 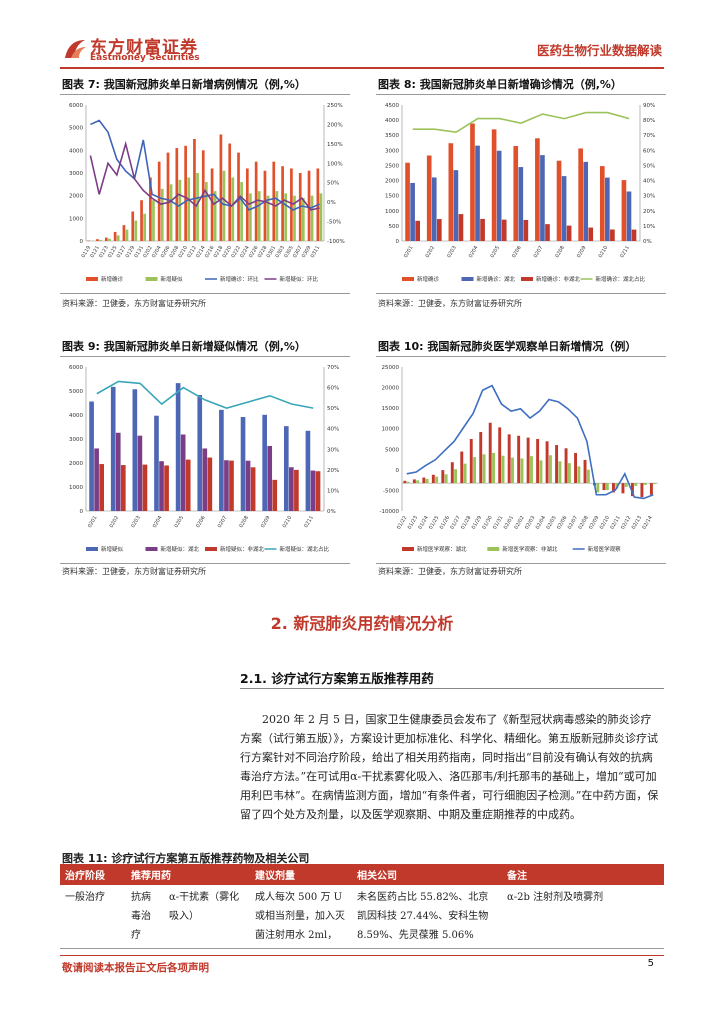 I want to click on y-tick-label-right: -50%, so click(x=334, y=223).